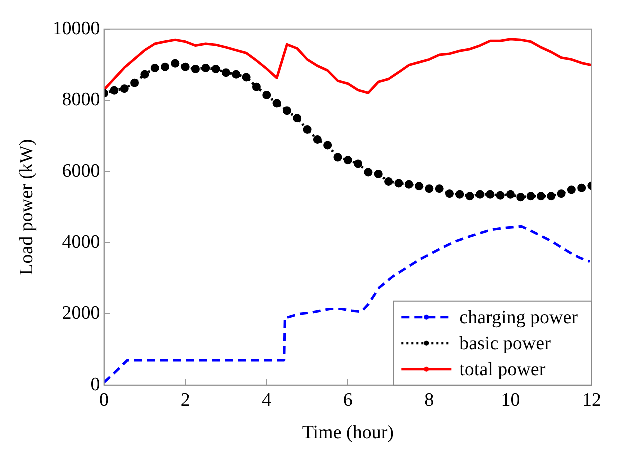 This screenshot has width=622, height=453. What do you see at coordinates (81, 242) in the screenshot?
I see `y-tick-label: 4000` at bounding box center [81, 242].